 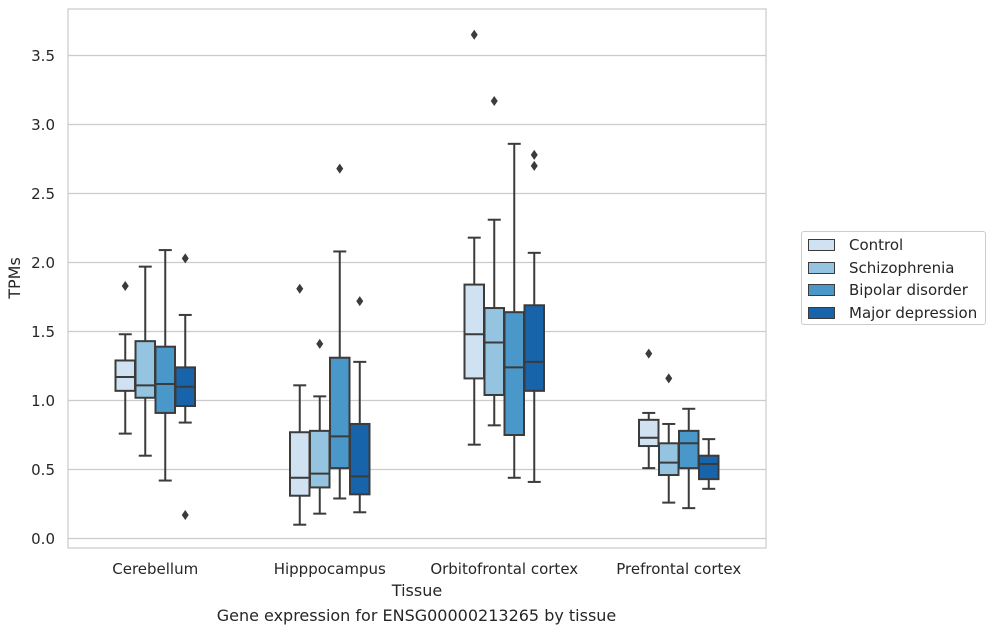 What do you see at coordinates (43, 194) in the screenshot?
I see `y-tick-label: 2.5` at bounding box center [43, 194].